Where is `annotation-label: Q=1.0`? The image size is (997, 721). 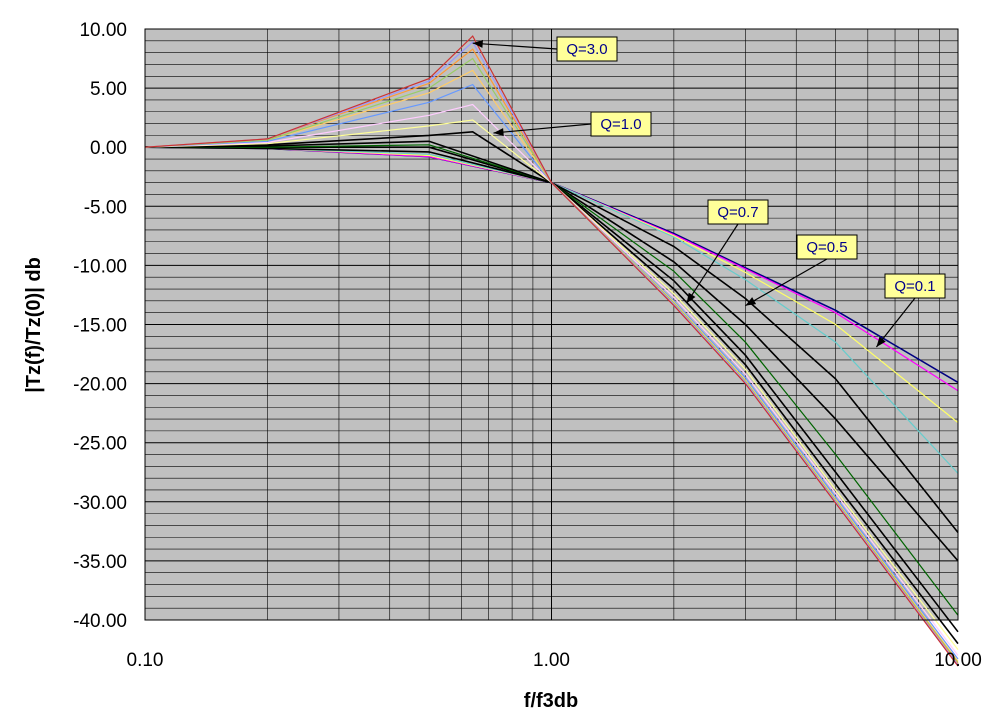 annotation-label: Q=1.0 is located at coordinates (620, 124).